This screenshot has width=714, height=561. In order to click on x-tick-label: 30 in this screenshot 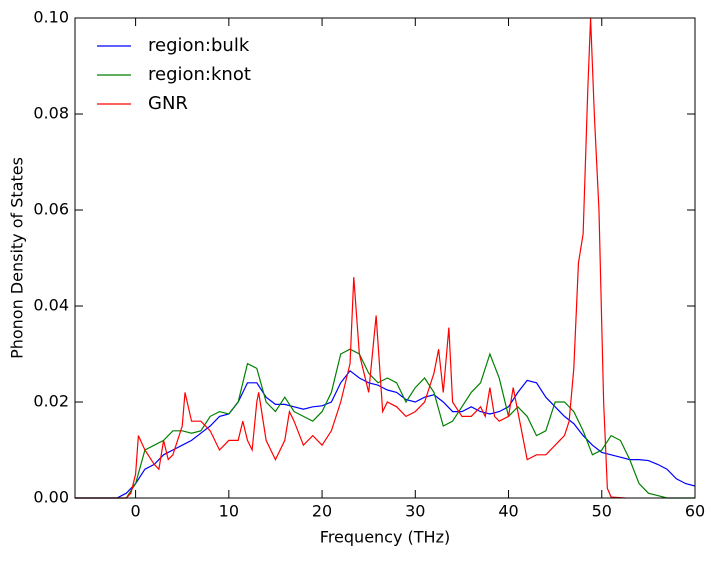, I will do `click(415, 511)`.